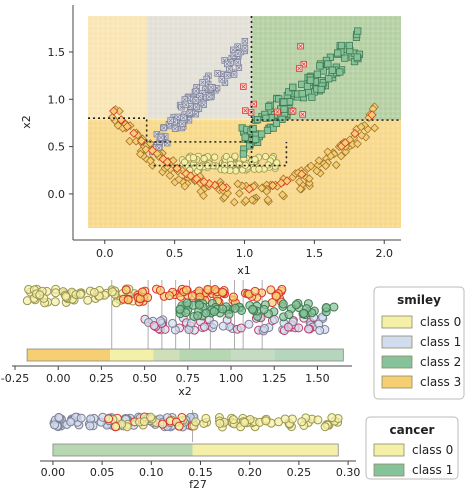 This screenshot has width=474, height=491. Describe the element at coordinates (165, 375) in the screenshot. I see `x2-ticks: -0.25 0.00 0.25 0.50 0.75 1.00 1.25 1.50` at that location.